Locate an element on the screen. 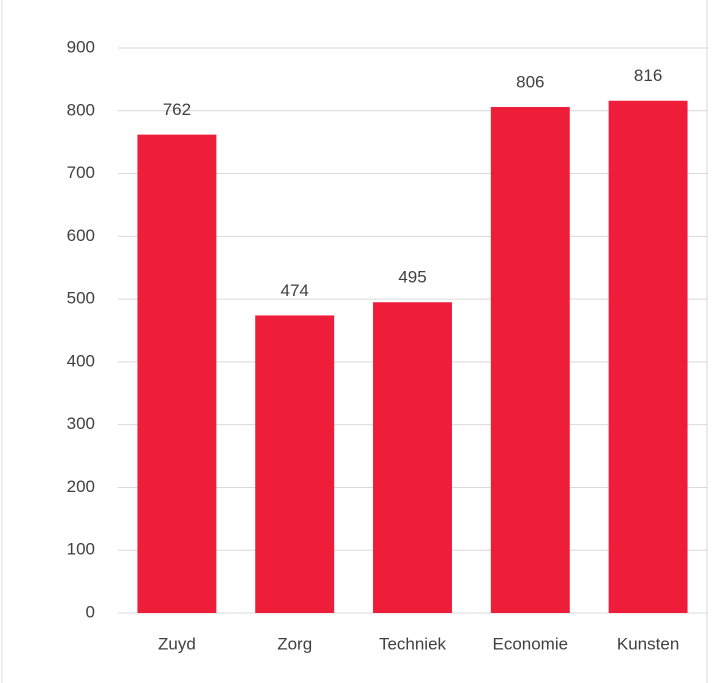 This screenshot has width=715, height=683. y-tick-label: 900 is located at coordinates (81, 46).